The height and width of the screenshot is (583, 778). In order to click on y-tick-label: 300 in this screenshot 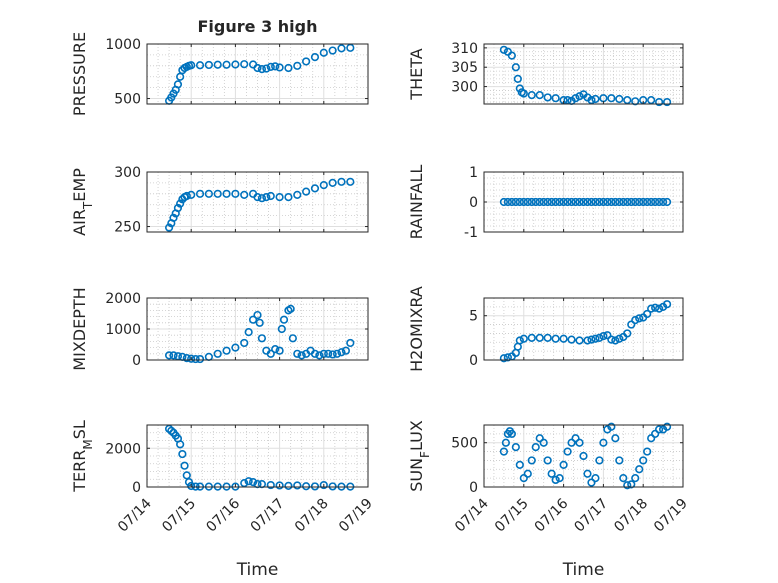, I will do `click(464, 88)`.